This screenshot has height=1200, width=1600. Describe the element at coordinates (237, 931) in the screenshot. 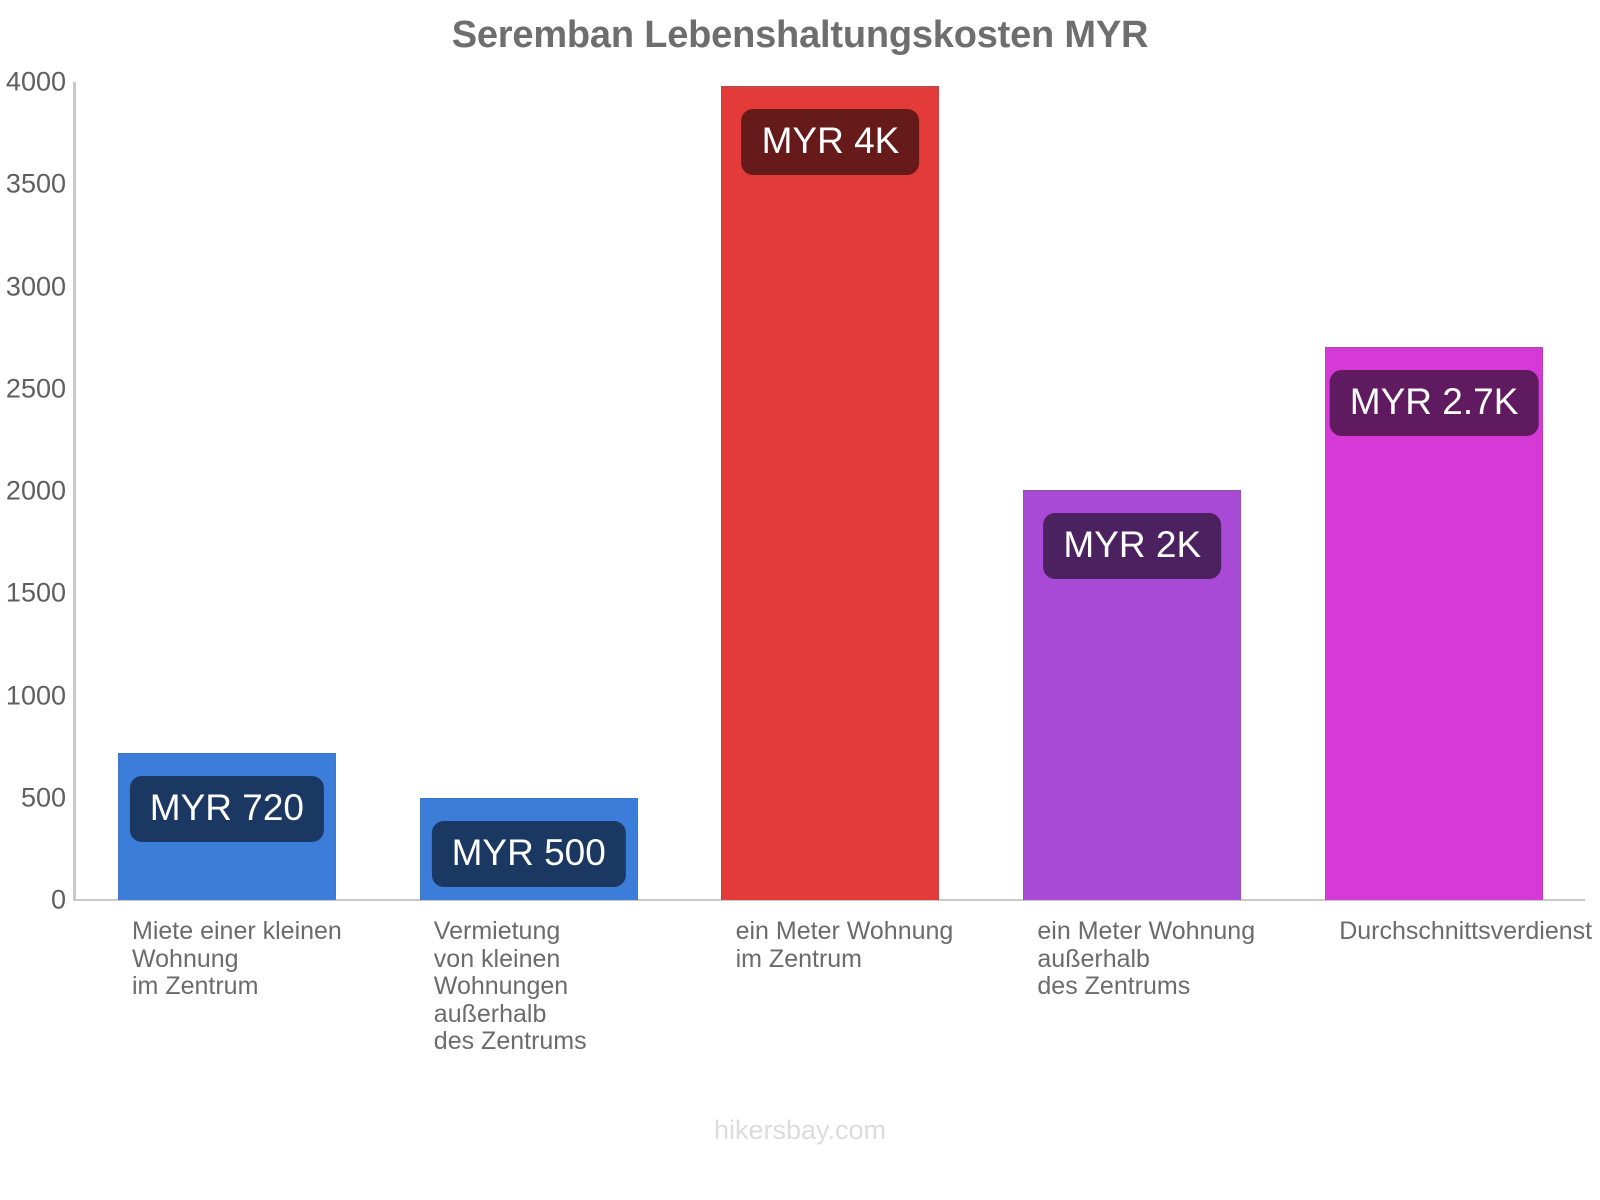

I see `x-axis-tick-label-line: Miete einer kleinen` at that location.